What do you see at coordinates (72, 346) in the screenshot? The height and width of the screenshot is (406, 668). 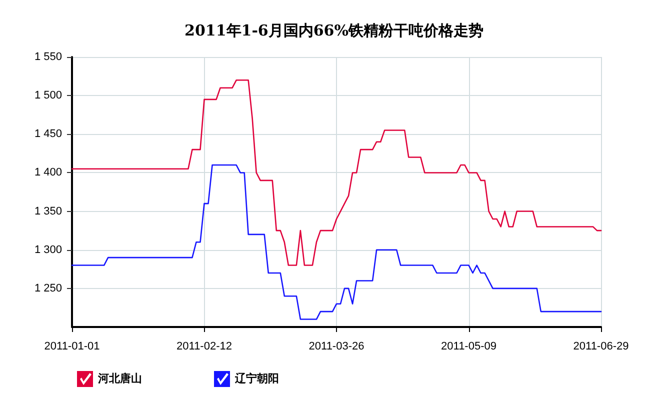 I see `x-tick-label: 2011-01-01` at bounding box center [72, 346].